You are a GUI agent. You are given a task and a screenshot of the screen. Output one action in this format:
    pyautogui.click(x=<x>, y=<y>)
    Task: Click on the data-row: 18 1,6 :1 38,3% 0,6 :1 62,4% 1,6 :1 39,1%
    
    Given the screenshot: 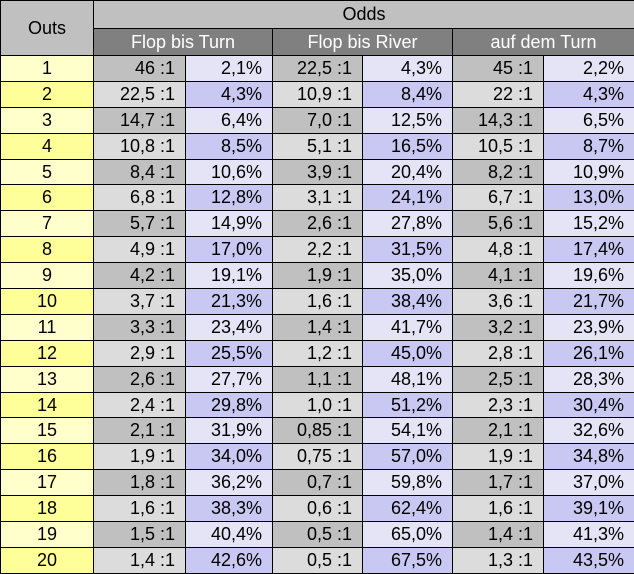 What is the action you would take?
    pyautogui.click(x=317, y=509)
    